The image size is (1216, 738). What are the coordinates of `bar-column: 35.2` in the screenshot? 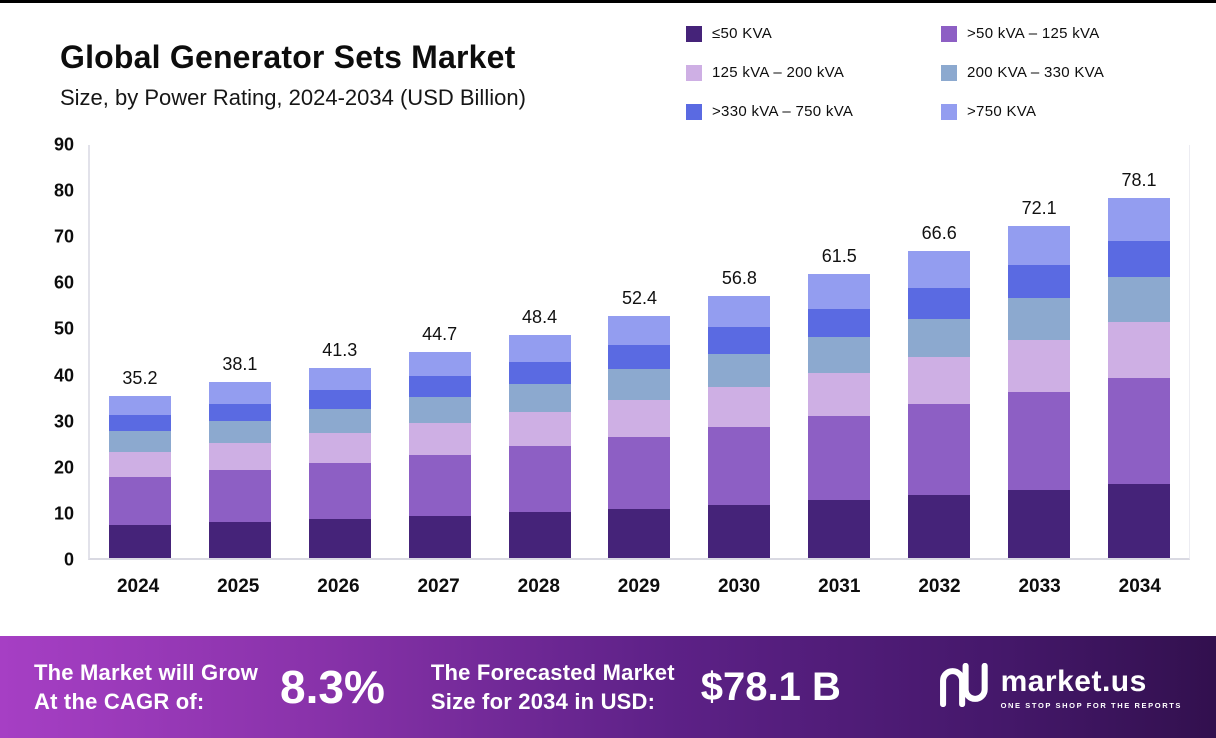 It's located at (140, 463).